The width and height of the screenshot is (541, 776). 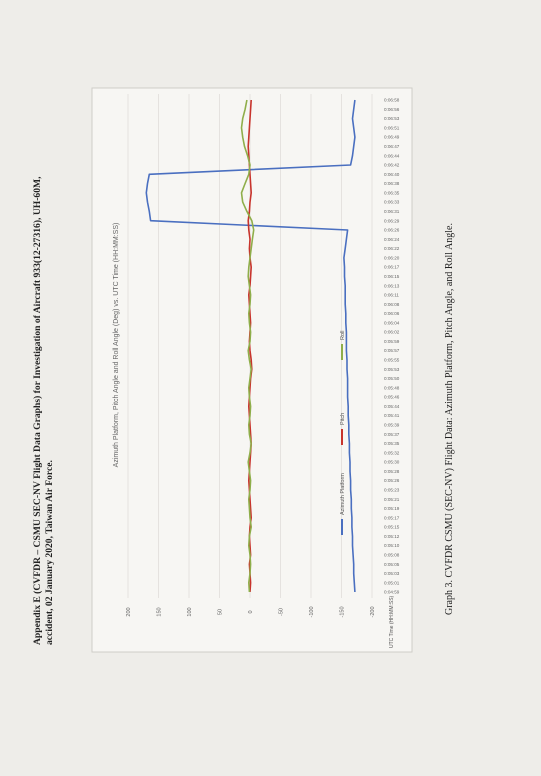 What do you see at coordinates (392, 527) in the screenshot?
I see `x-tick-label: 0:05:15` at bounding box center [392, 527].